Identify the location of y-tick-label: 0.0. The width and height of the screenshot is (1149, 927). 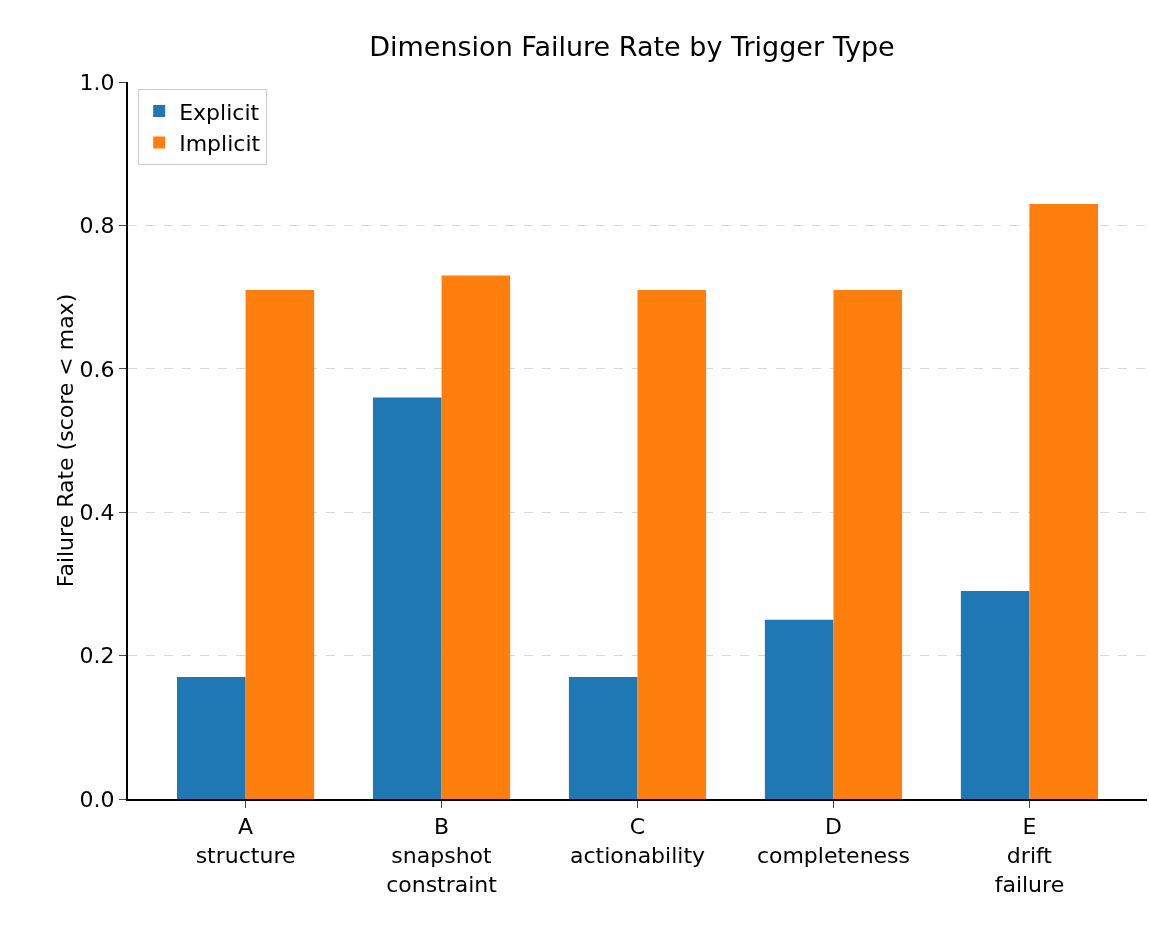
(97, 799).